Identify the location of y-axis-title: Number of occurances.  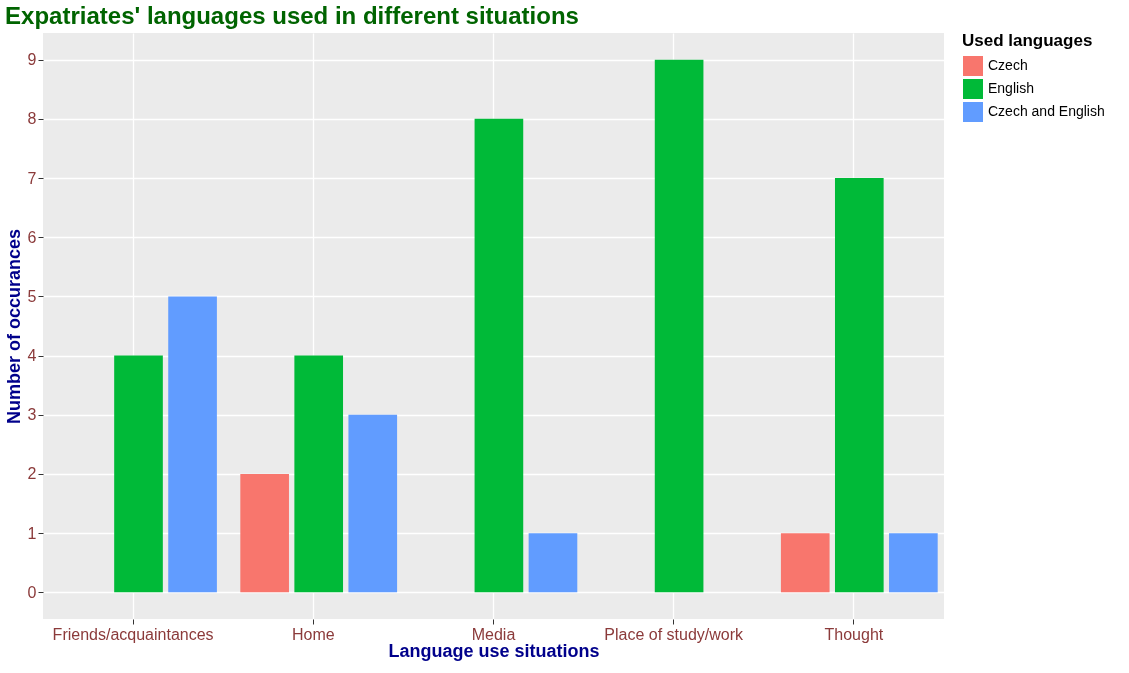
(13, 326).